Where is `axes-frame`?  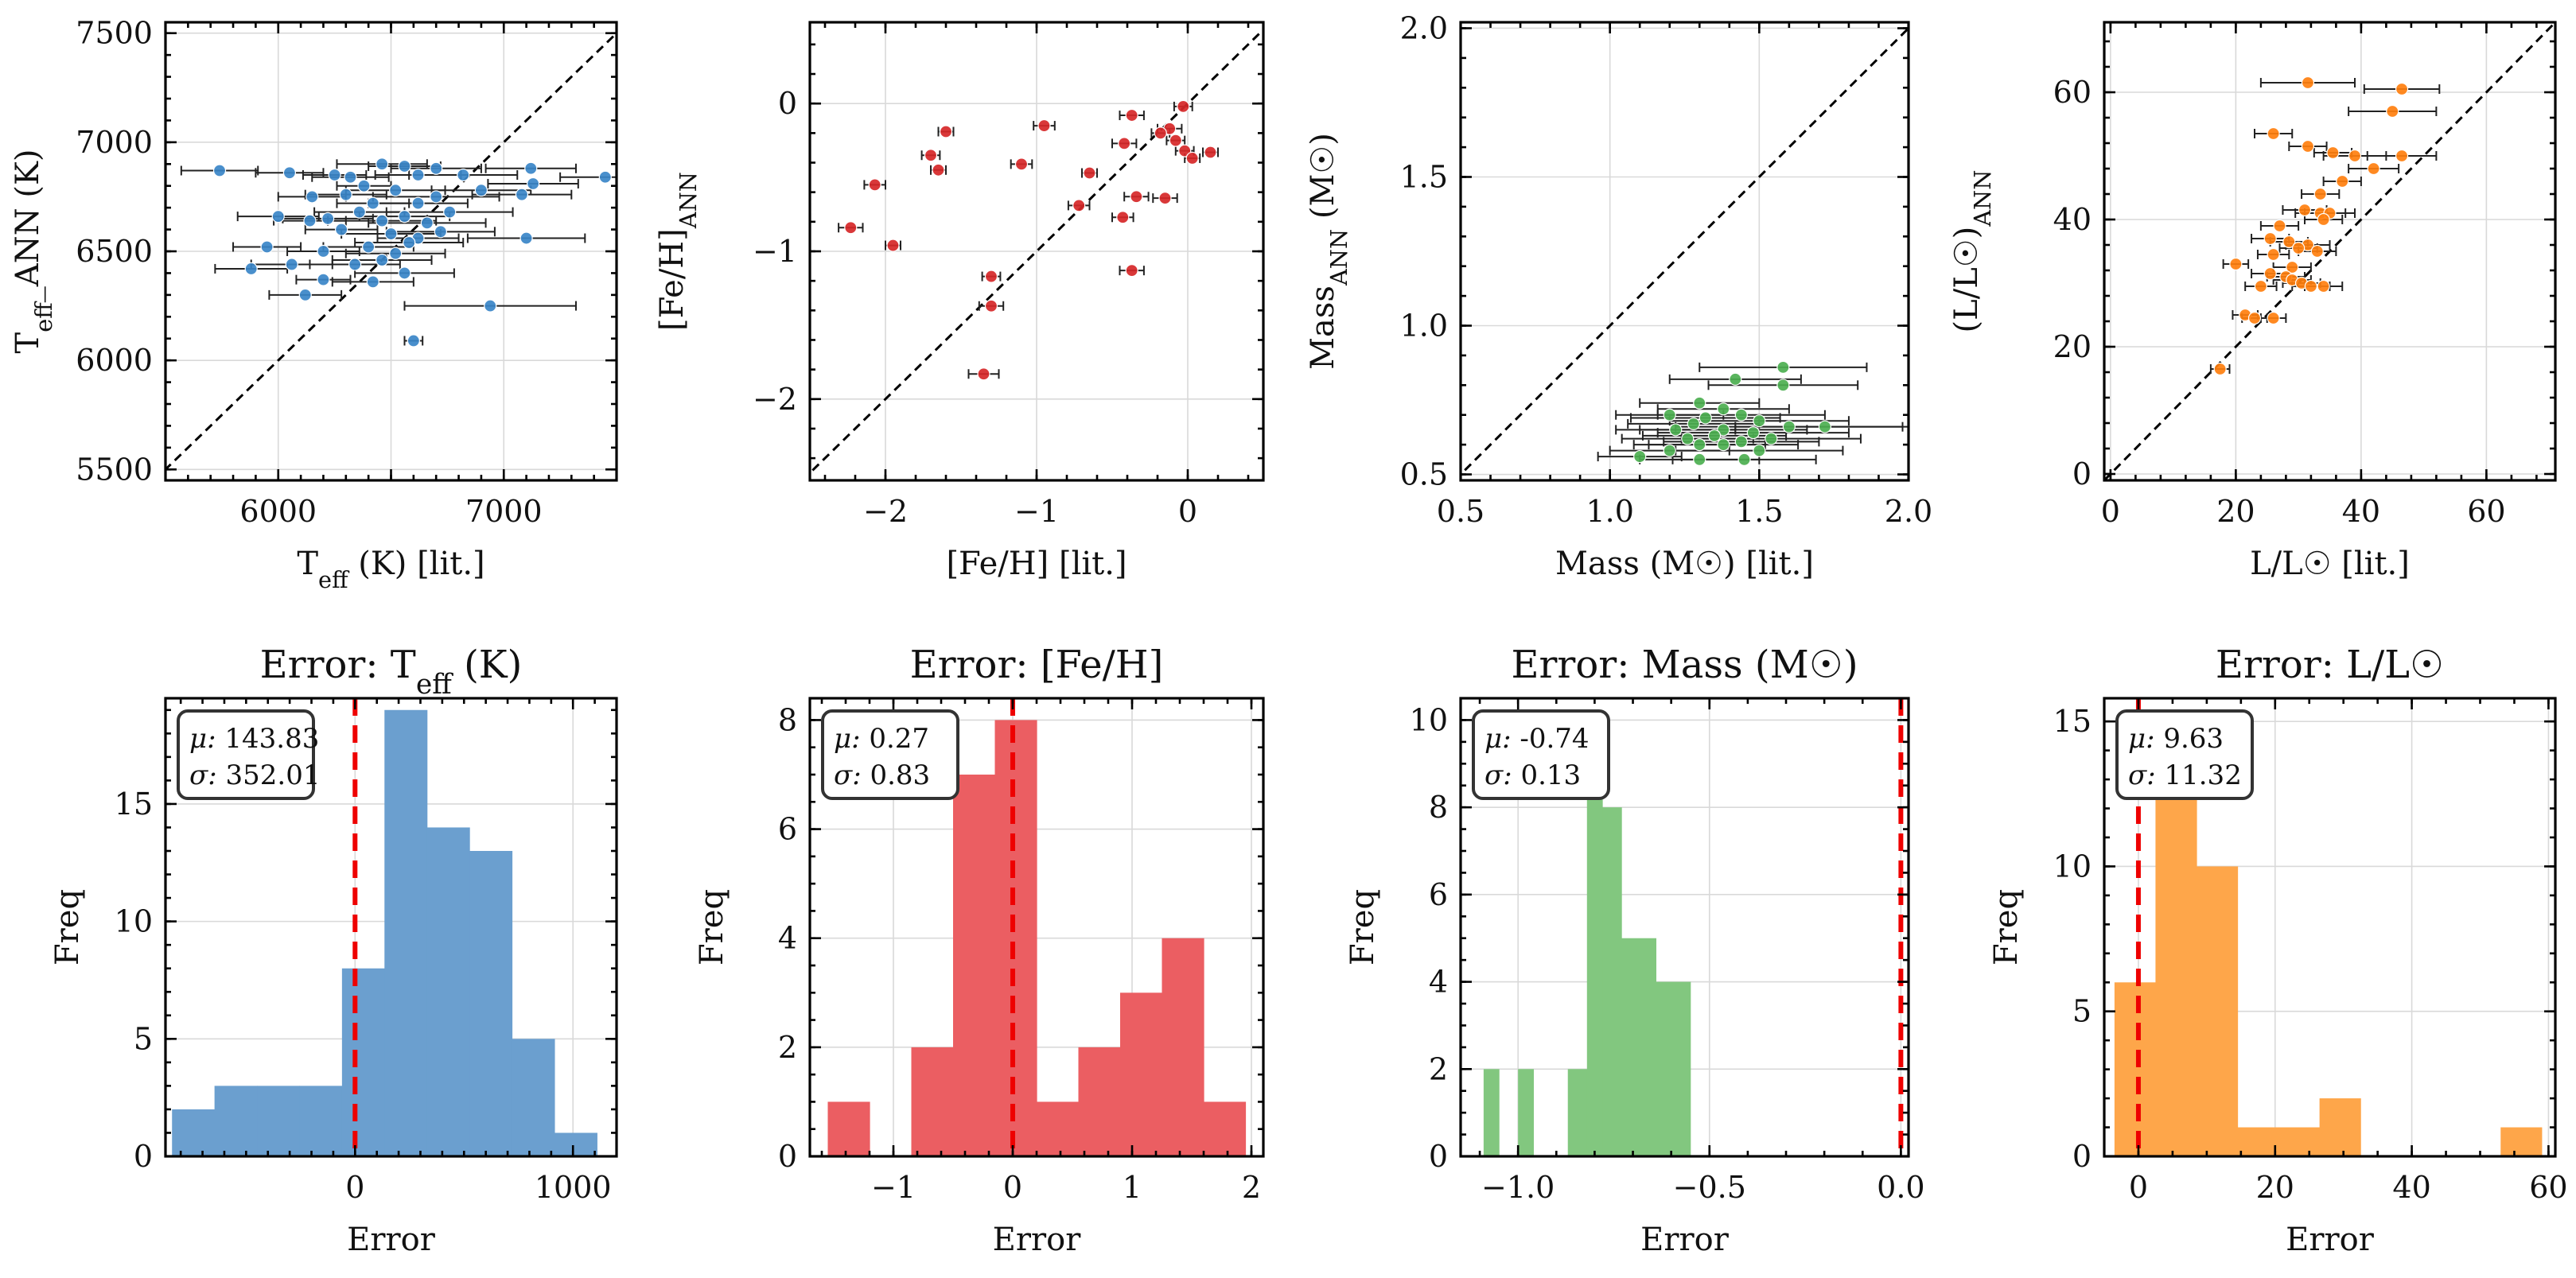
axes-frame is located at coordinates (1685, 251).